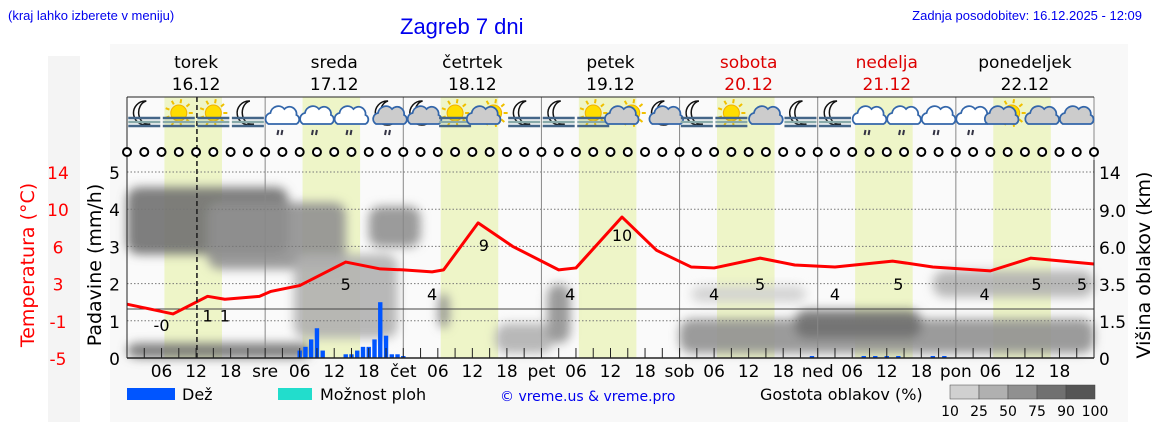 The height and width of the screenshot is (443, 1152). What do you see at coordinates (403, 372) in the screenshot?
I see `x-day-label: čet` at bounding box center [403, 372].